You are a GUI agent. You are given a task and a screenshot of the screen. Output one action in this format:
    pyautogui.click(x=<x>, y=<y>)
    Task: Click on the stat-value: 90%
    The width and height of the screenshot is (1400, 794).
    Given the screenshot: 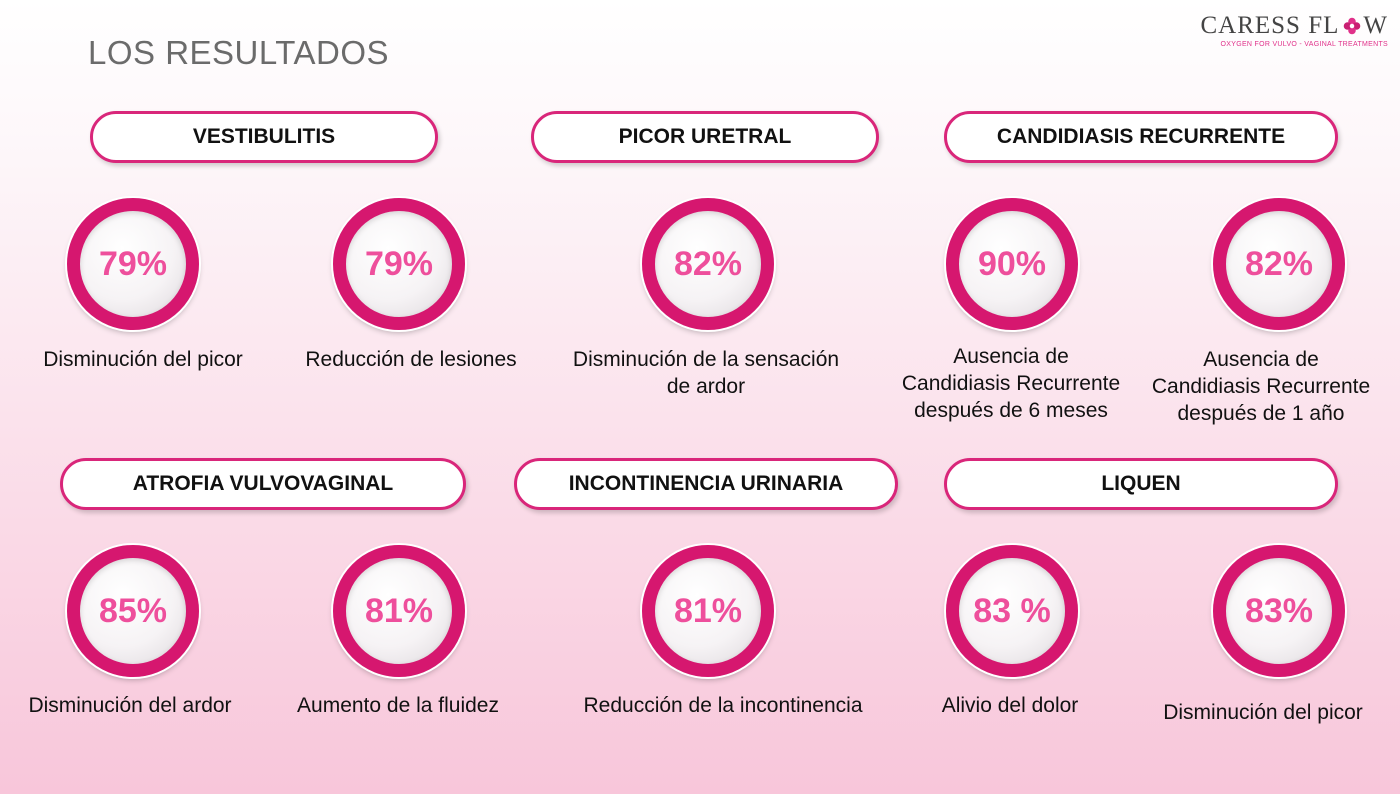 What is the action you would take?
    pyautogui.click(x=1012, y=263)
    